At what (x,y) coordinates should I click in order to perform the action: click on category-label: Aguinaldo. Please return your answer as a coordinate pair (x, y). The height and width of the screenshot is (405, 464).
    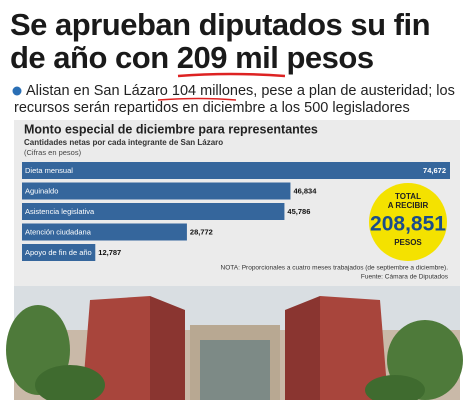
    Looking at the image, I should click on (41, 190).